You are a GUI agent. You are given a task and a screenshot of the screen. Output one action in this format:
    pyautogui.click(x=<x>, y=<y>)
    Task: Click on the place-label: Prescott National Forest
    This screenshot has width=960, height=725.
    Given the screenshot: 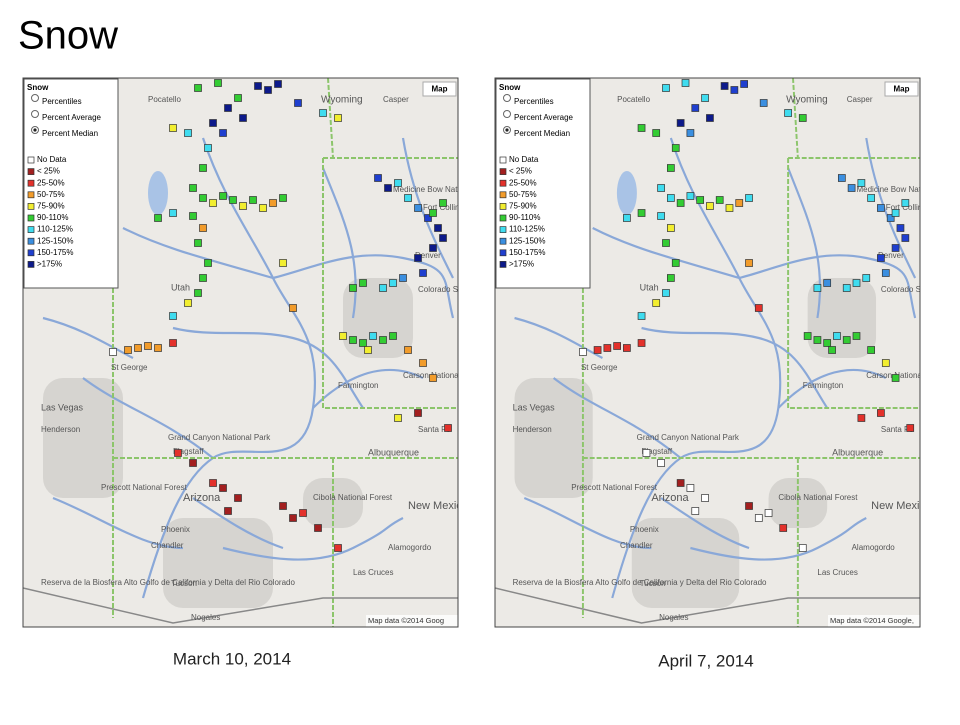 What is the action you would take?
    pyautogui.click(x=614, y=487)
    